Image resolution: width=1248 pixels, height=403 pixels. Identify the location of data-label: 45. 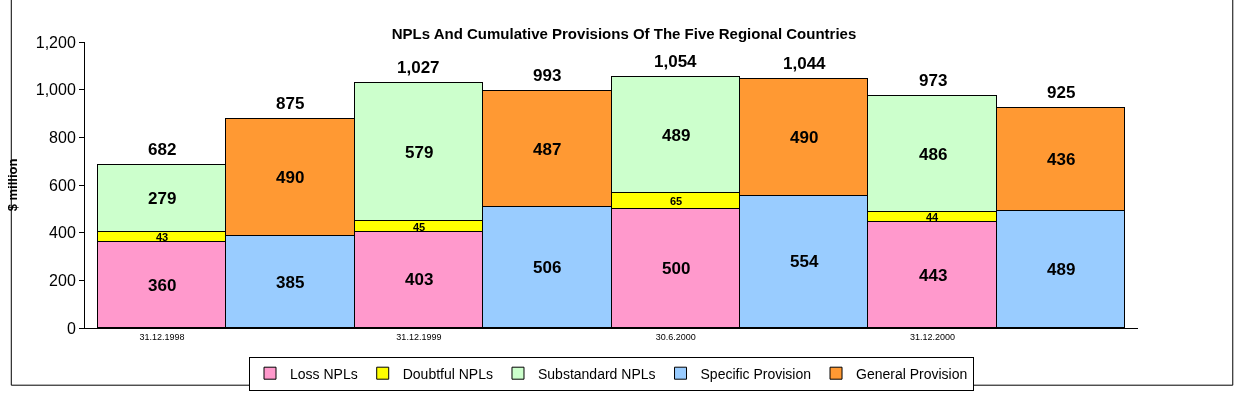
(419, 227).